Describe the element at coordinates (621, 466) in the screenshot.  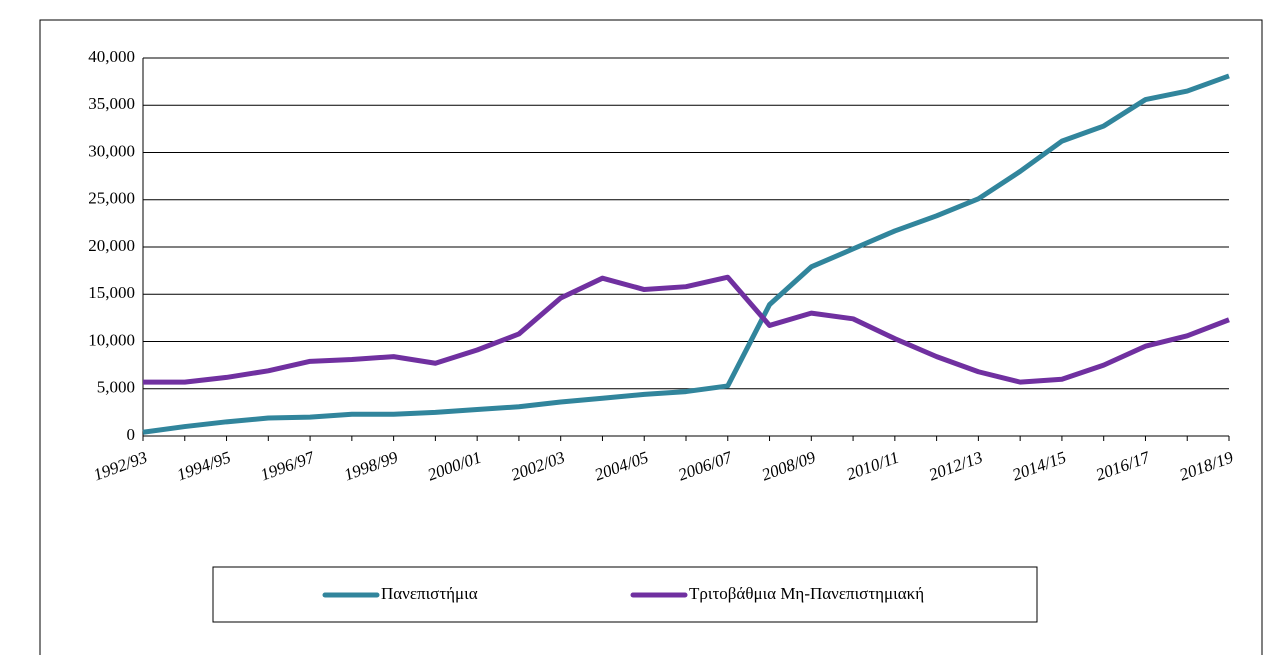
I see `x-tick-label: 2004/05` at that location.